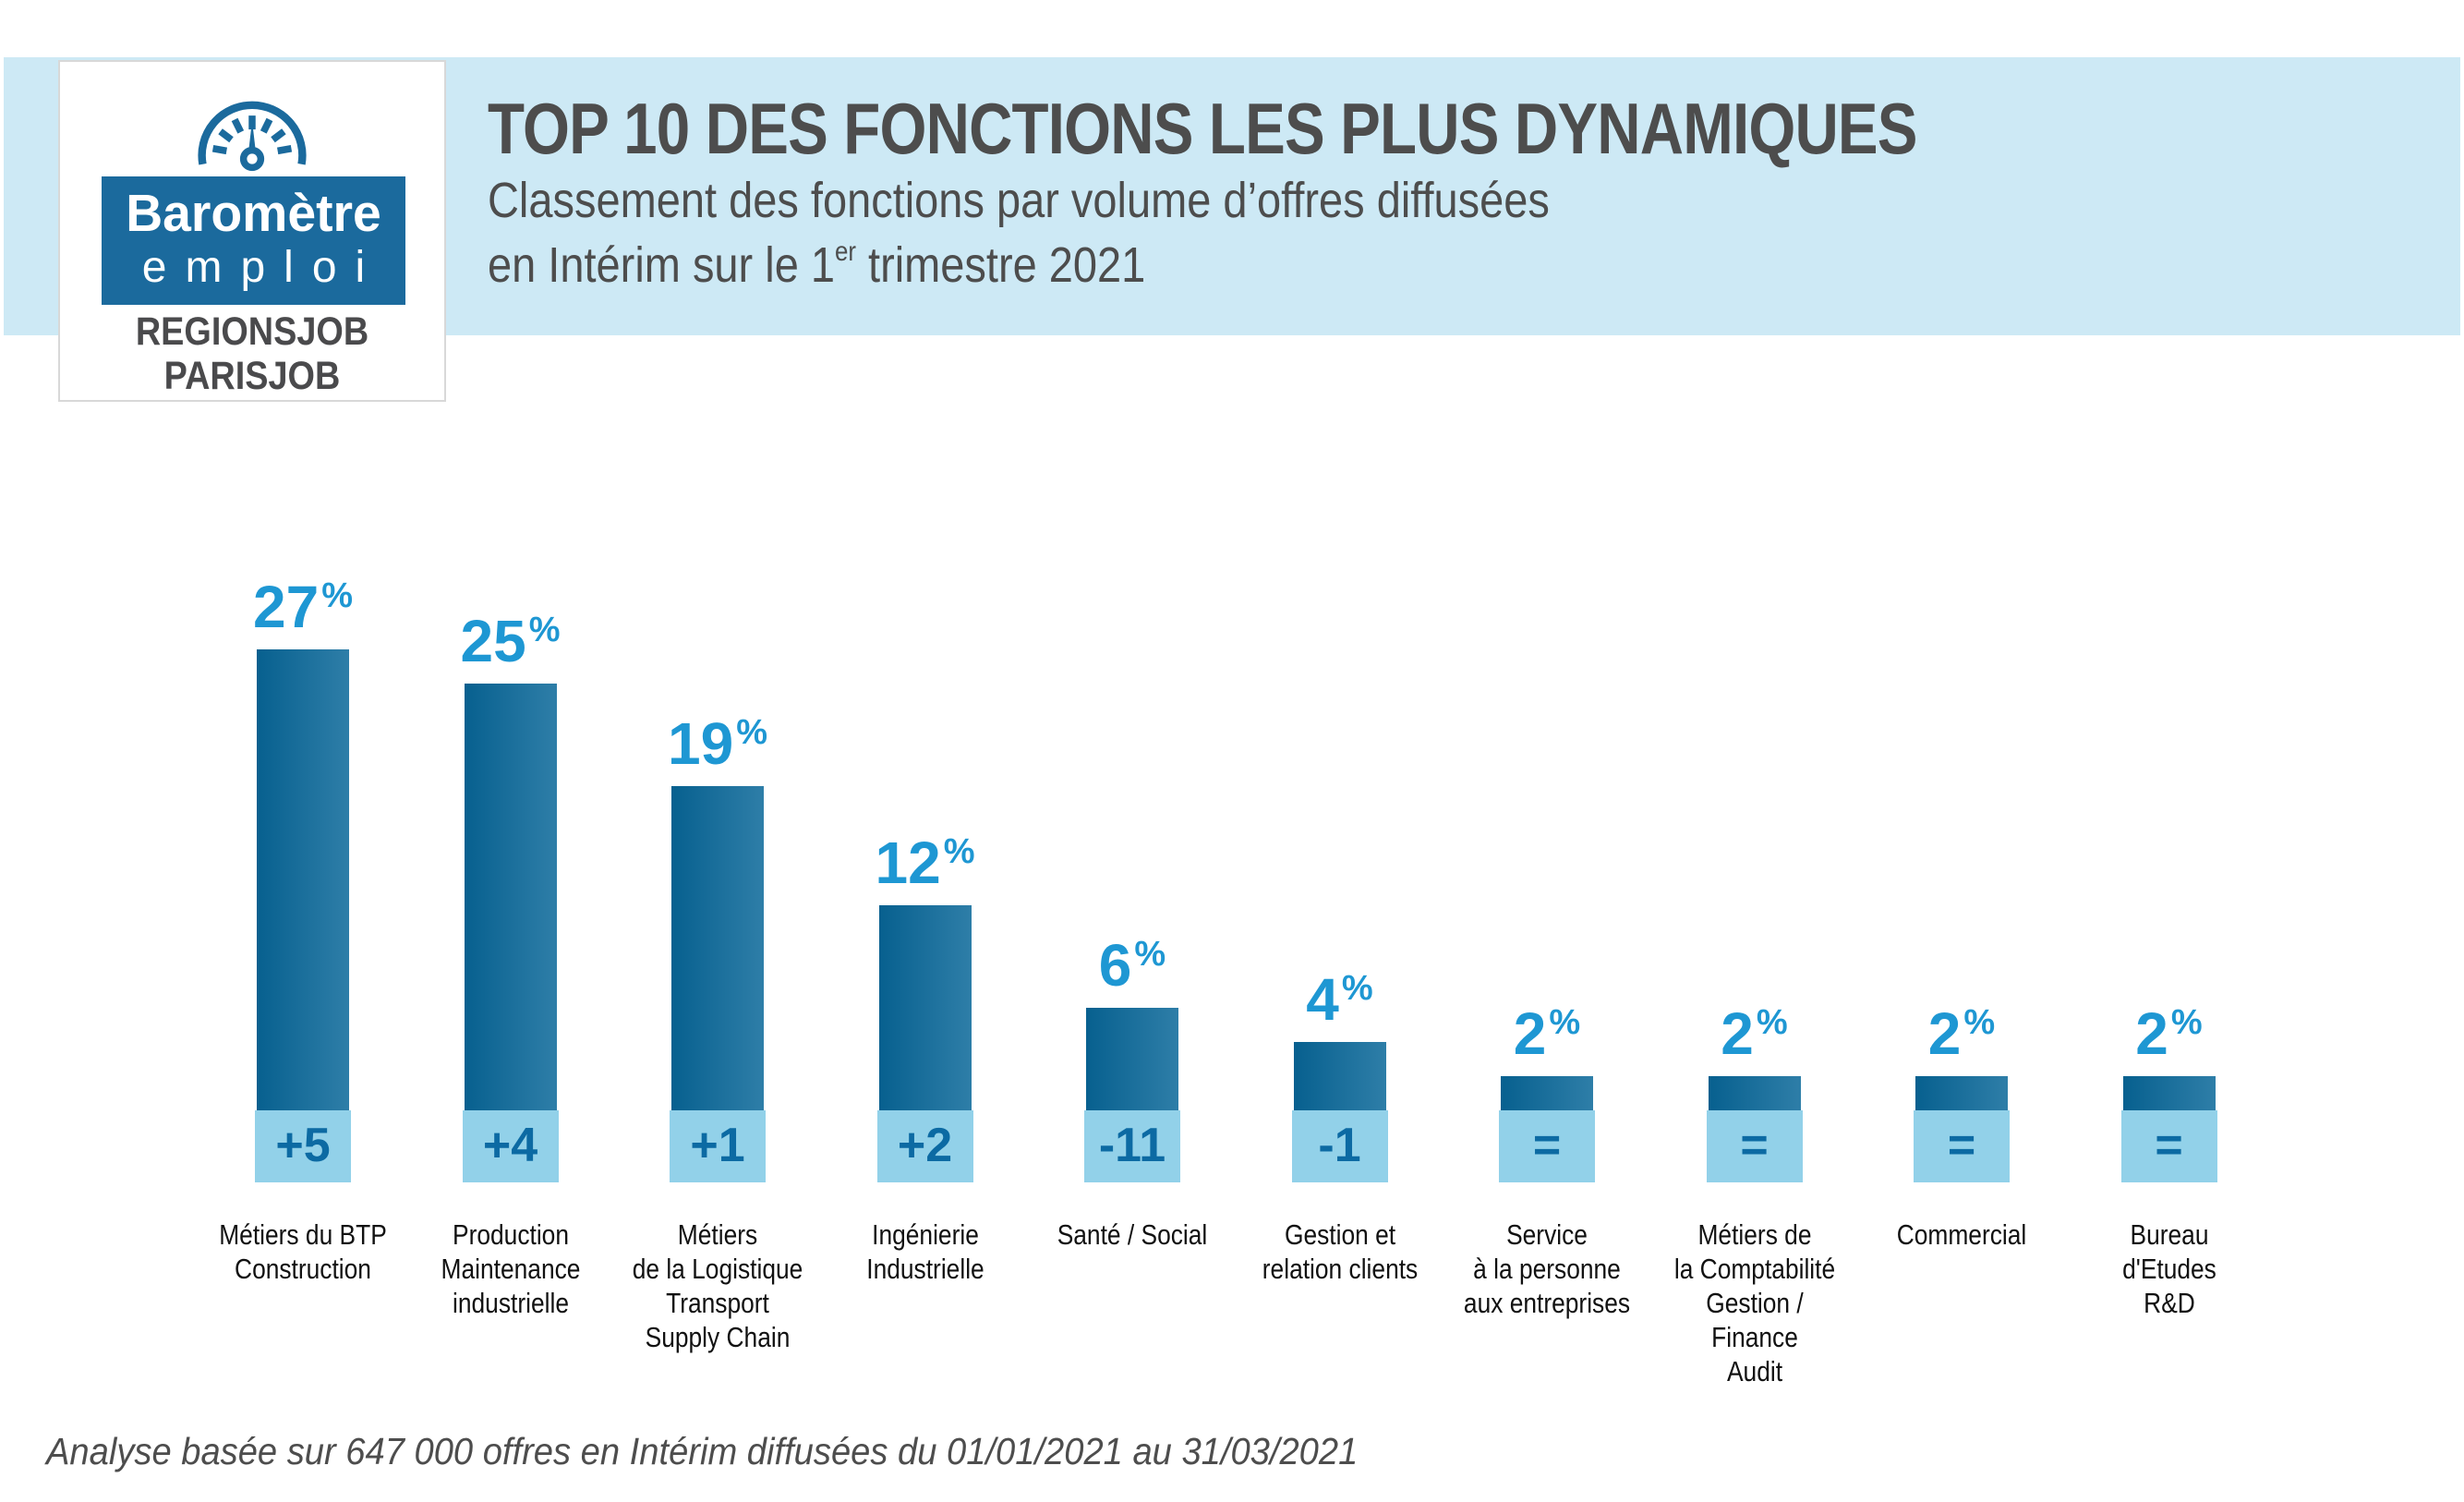 Image resolution: width=2464 pixels, height=1502 pixels. I want to click on logo: Baromètre emploi REGIONSJOB PARISJOB, so click(252, 231).